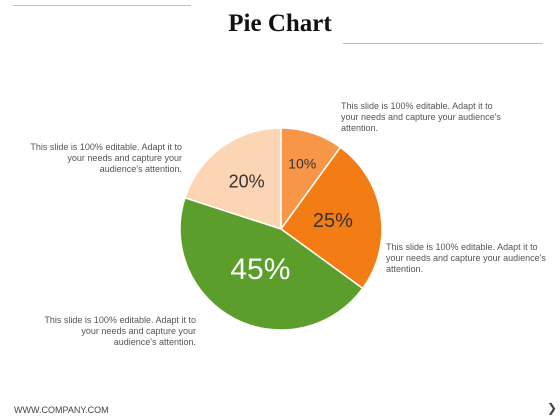 The height and width of the screenshot is (420, 560). What do you see at coordinates (247, 182) in the screenshot?
I see `pie-label-20: 20%` at bounding box center [247, 182].